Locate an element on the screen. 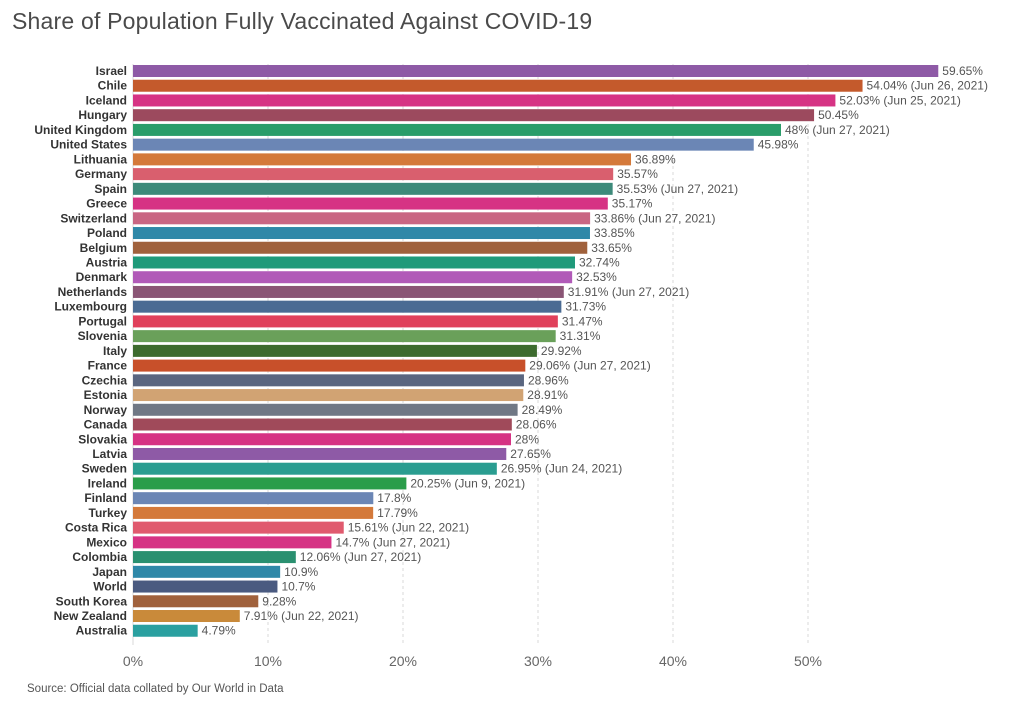 The height and width of the screenshot is (712, 1024). value-label: 59.65% is located at coordinates (962, 71).